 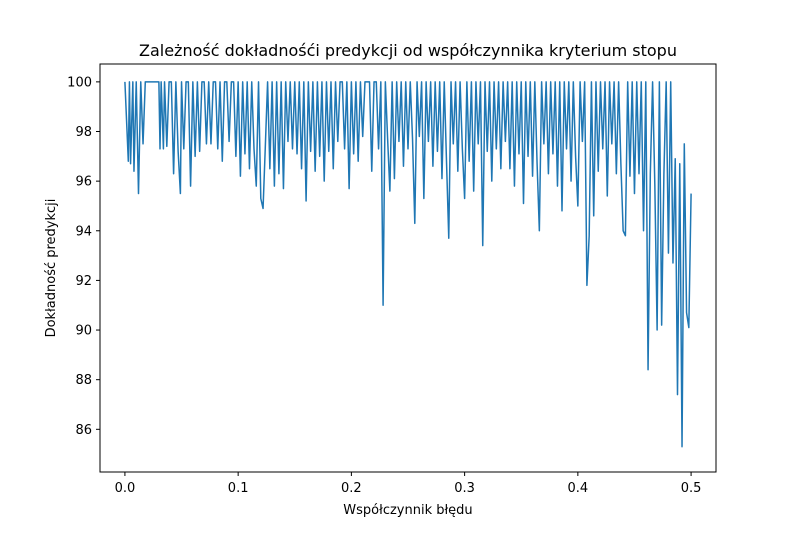 I want to click on y-tick-label: 88, so click(x=83, y=380).